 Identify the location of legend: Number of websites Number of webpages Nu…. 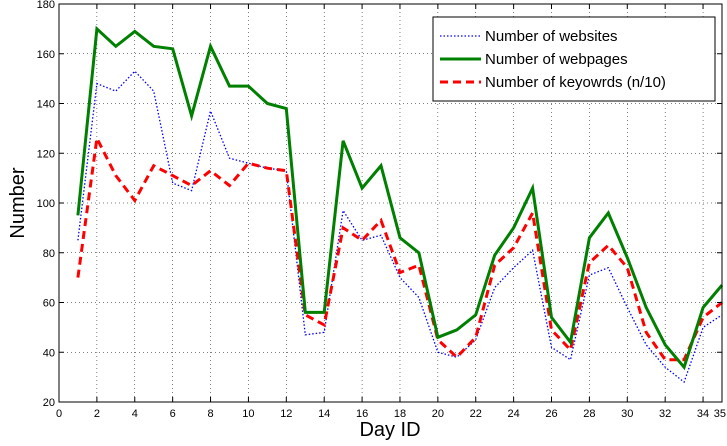
(574, 59).